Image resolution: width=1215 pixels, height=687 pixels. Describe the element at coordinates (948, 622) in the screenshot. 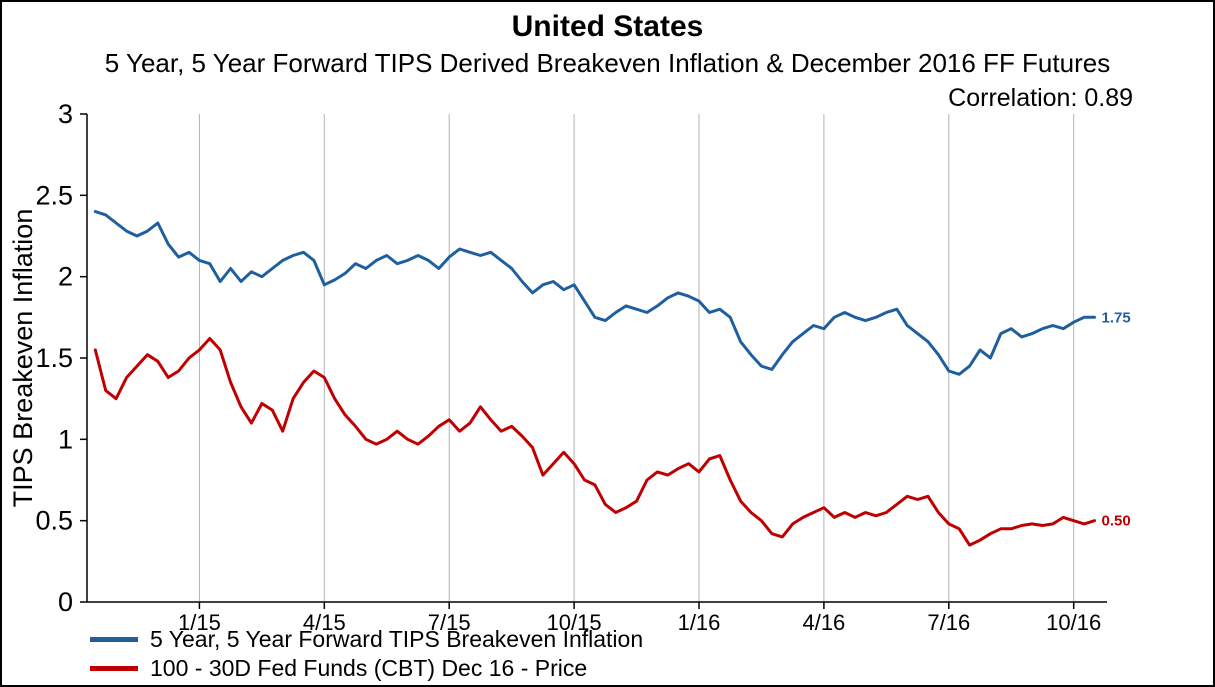

I see `x-tick-label: 7/16` at that location.